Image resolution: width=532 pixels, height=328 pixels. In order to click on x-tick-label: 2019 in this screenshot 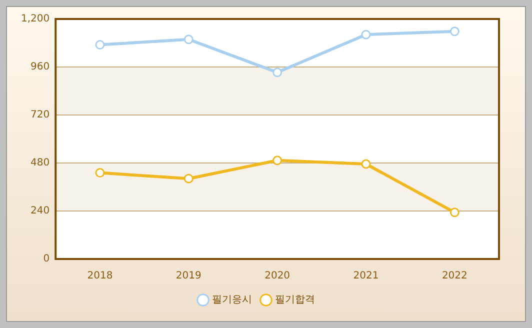, I will do `click(189, 276)`.